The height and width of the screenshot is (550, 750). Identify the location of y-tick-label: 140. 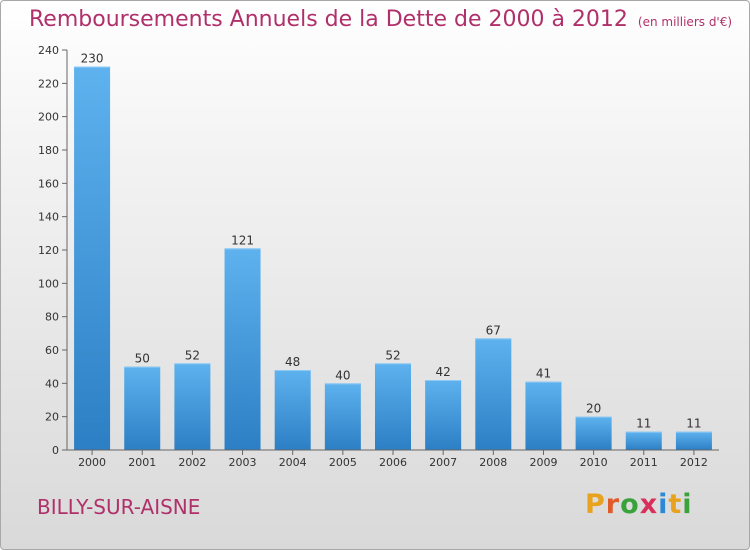
(48, 217).